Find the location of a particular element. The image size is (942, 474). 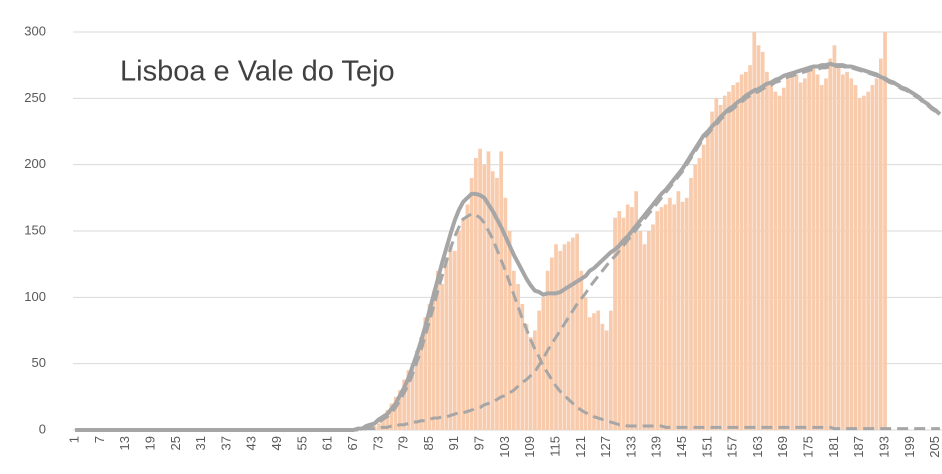

x-tick-label: 187 is located at coordinates (858, 447).